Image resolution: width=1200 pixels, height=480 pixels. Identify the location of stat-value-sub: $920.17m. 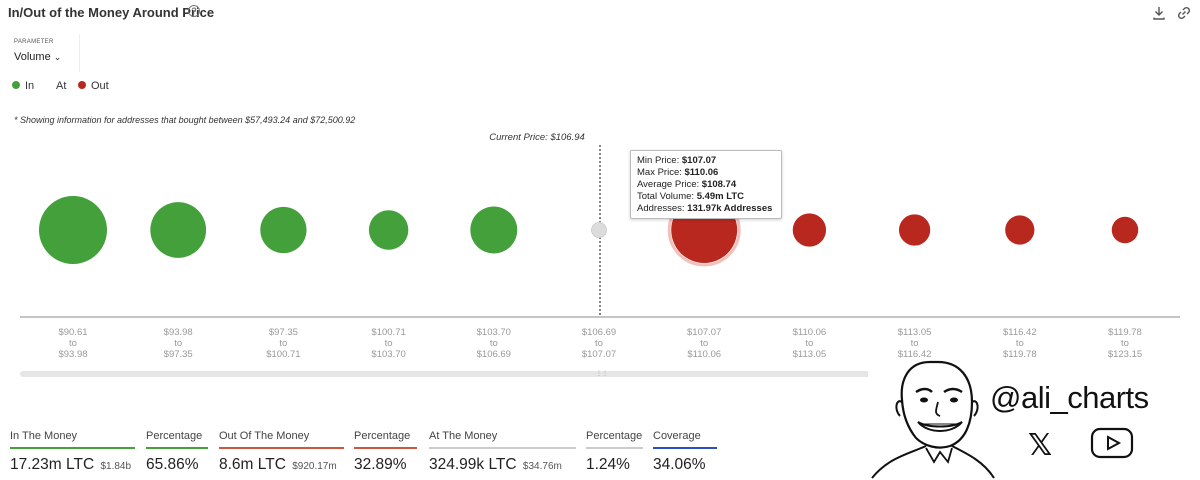
(314, 466).